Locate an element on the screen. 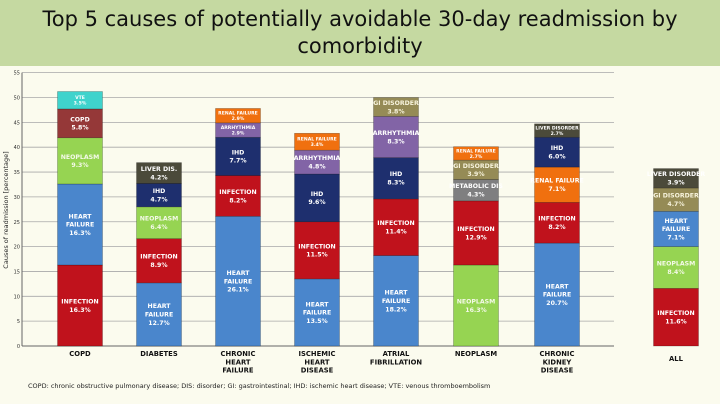 This screenshot has width=720, height=404. x-tick-label: DIABETES is located at coordinates (159, 354).